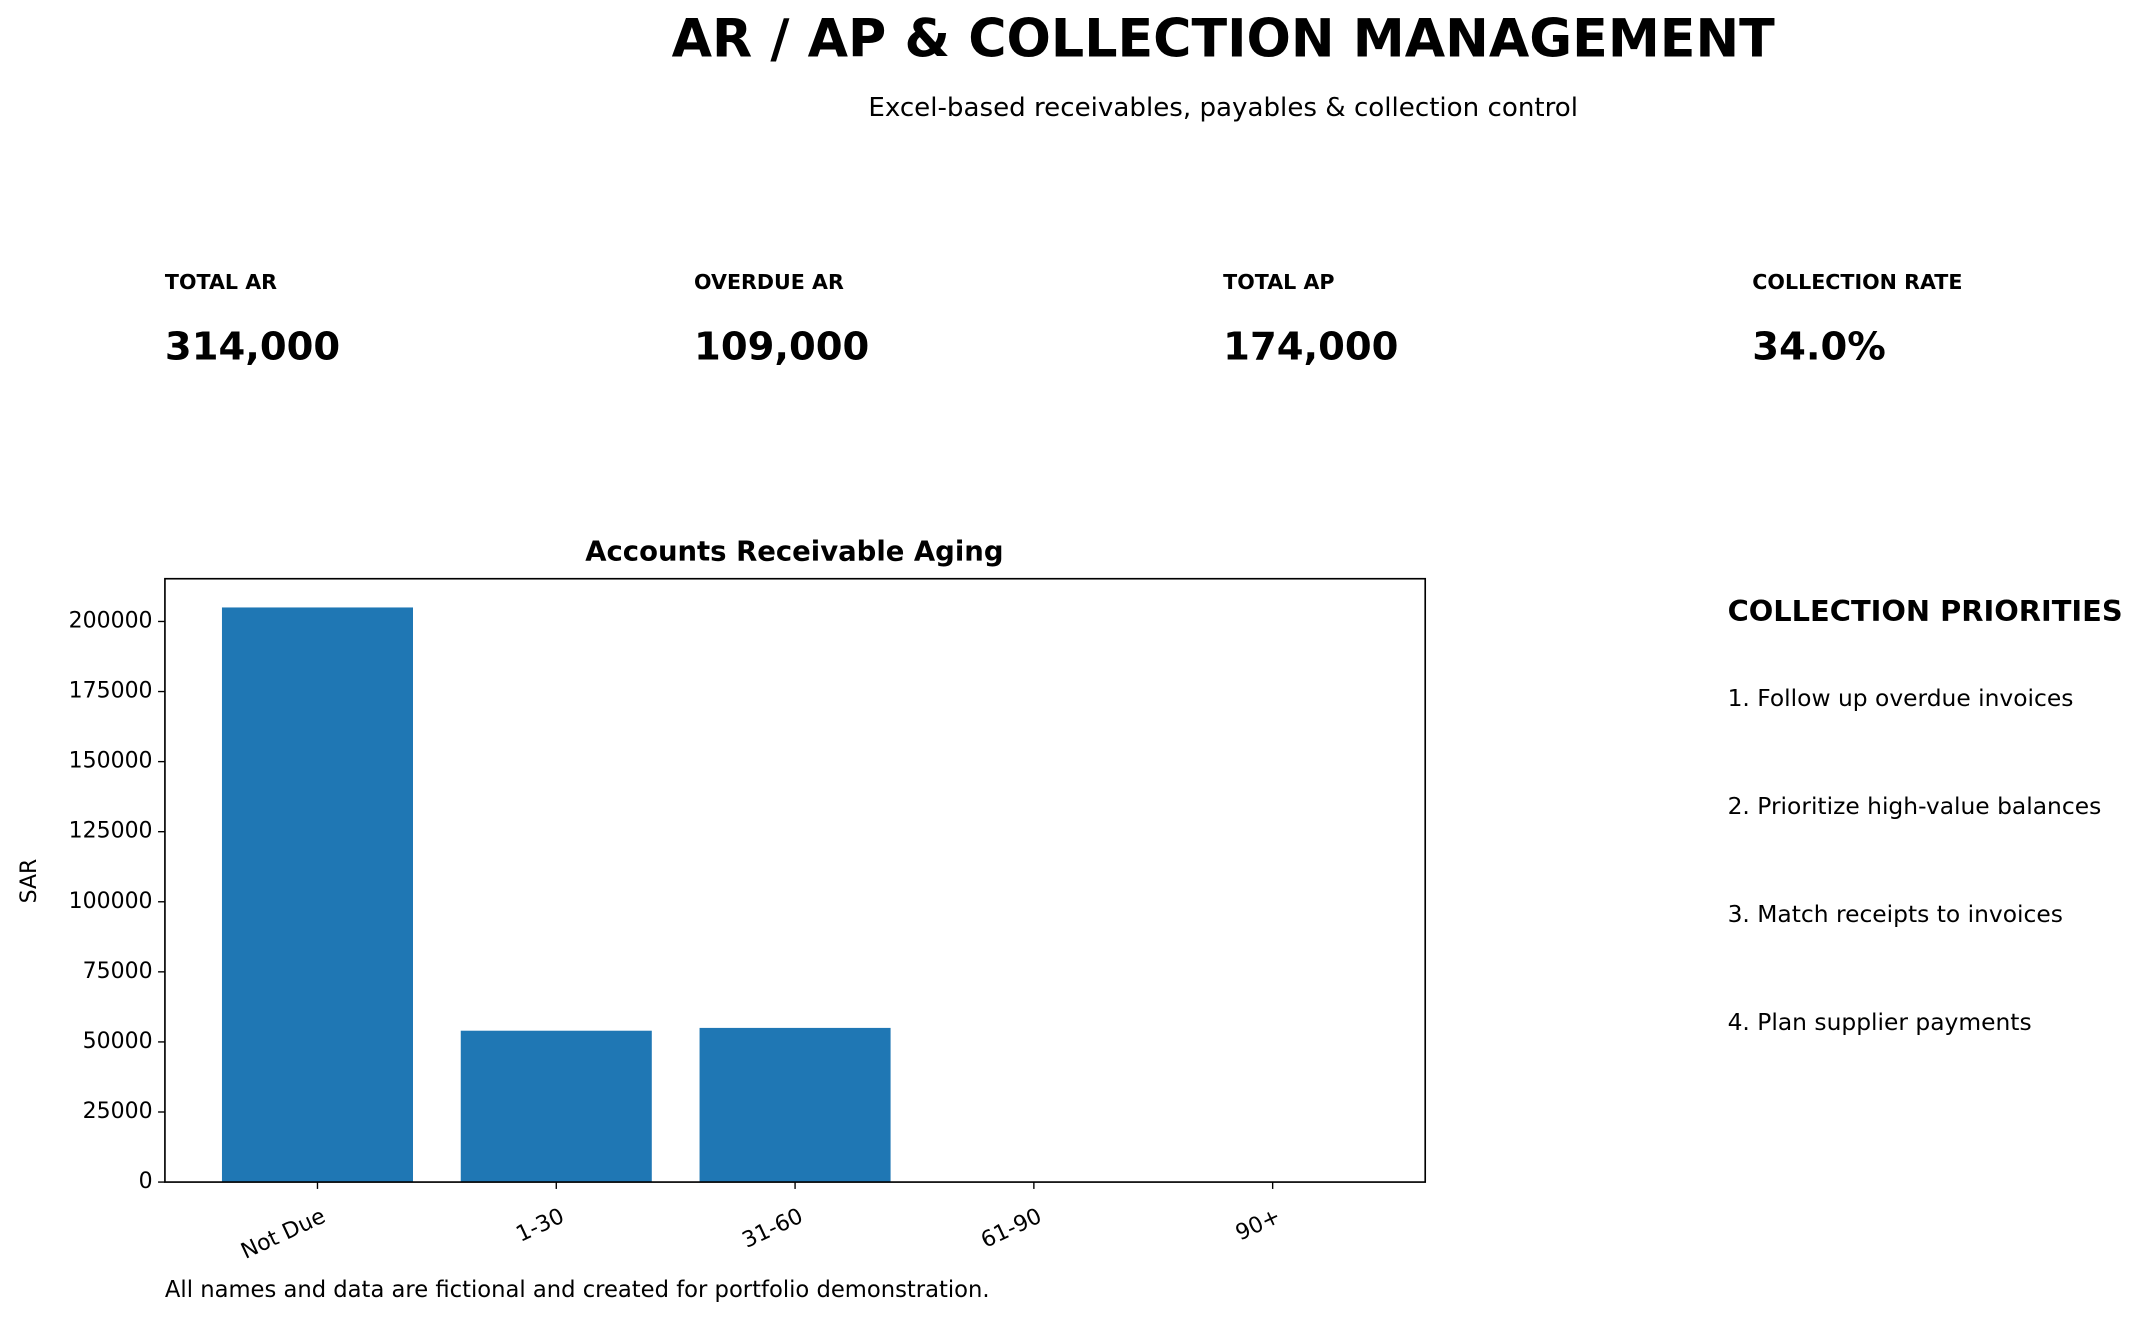  I want to click on priority-item: 4. Plan supplier payments, so click(1880, 1022).